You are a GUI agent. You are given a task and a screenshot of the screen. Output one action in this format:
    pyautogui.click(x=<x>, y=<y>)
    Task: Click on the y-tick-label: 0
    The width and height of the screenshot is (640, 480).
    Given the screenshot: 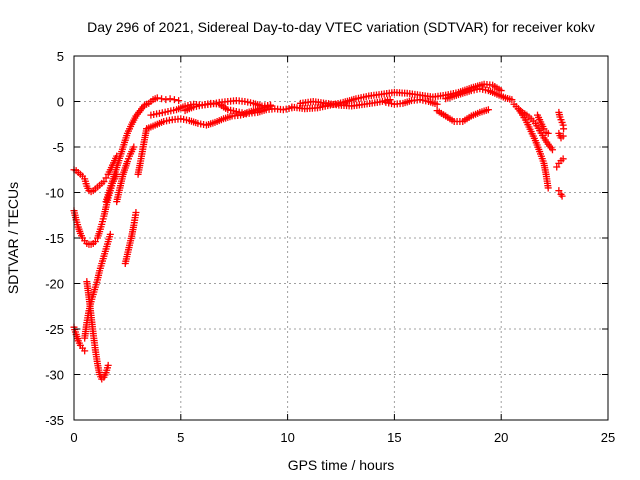 What is the action you would take?
    pyautogui.click(x=60, y=102)
    